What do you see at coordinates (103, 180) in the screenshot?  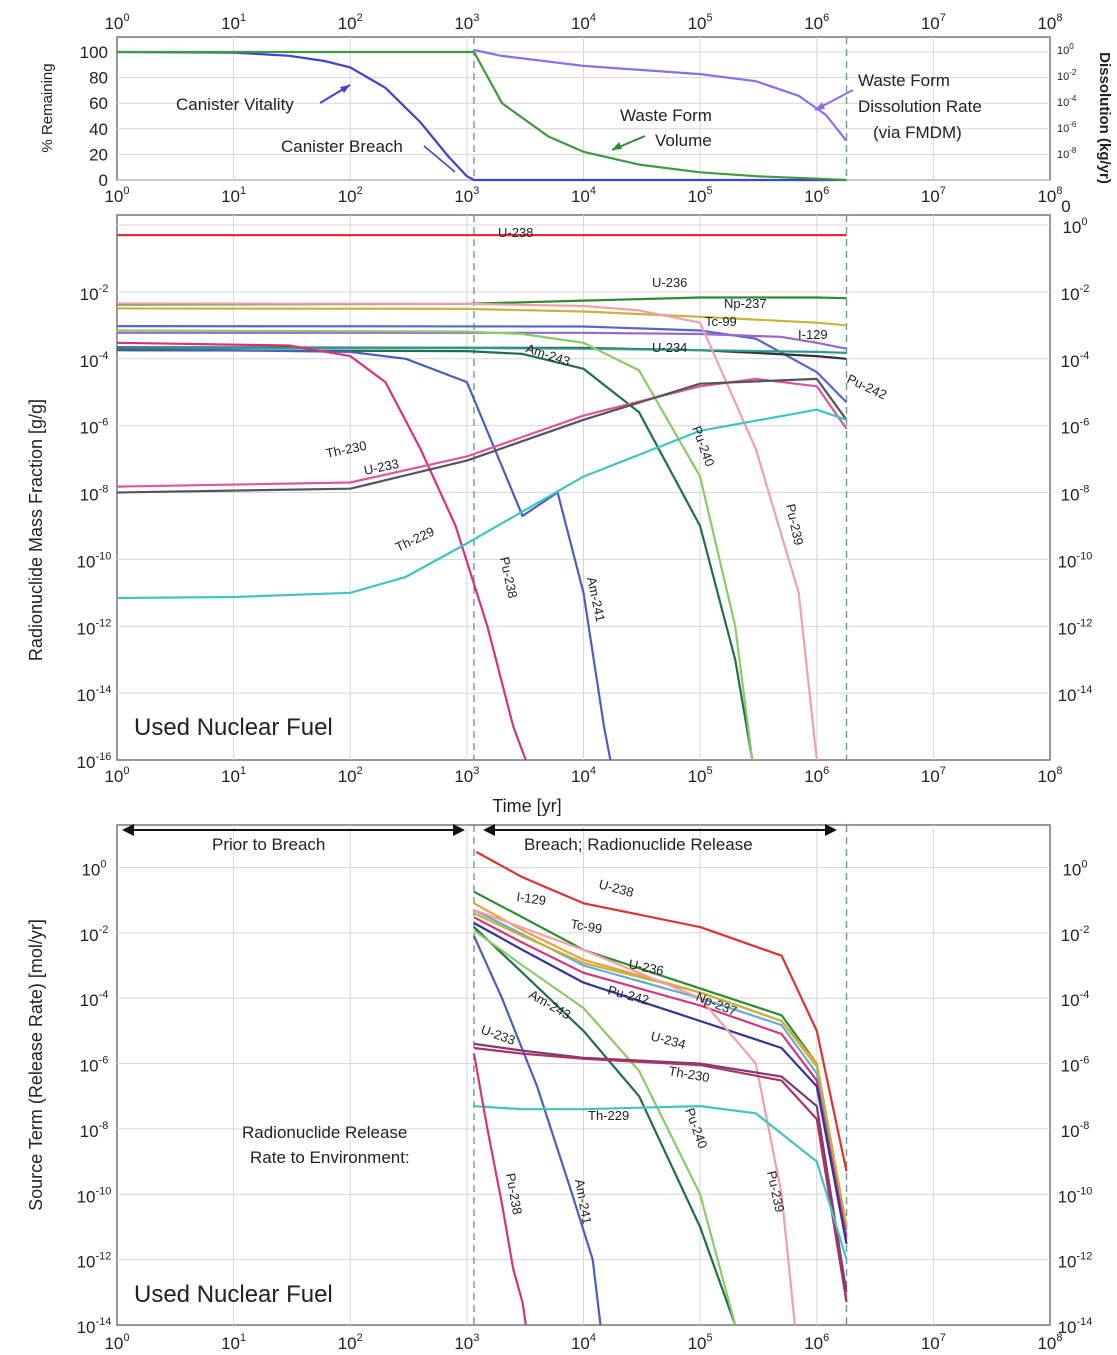 I see `y-tick-label: 0` at bounding box center [103, 180].